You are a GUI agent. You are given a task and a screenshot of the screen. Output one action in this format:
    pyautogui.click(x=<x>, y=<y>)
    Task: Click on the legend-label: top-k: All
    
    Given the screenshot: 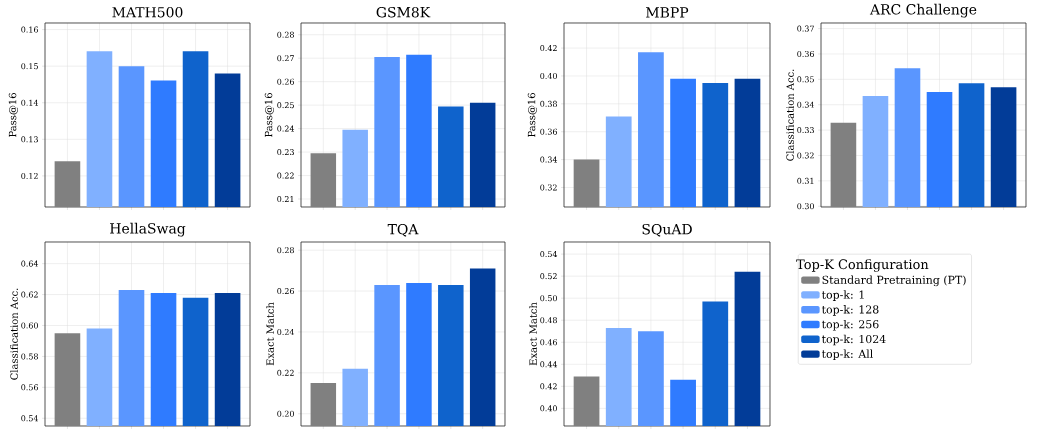 What is the action you would take?
    pyautogui.click(x=847, y=355)
    